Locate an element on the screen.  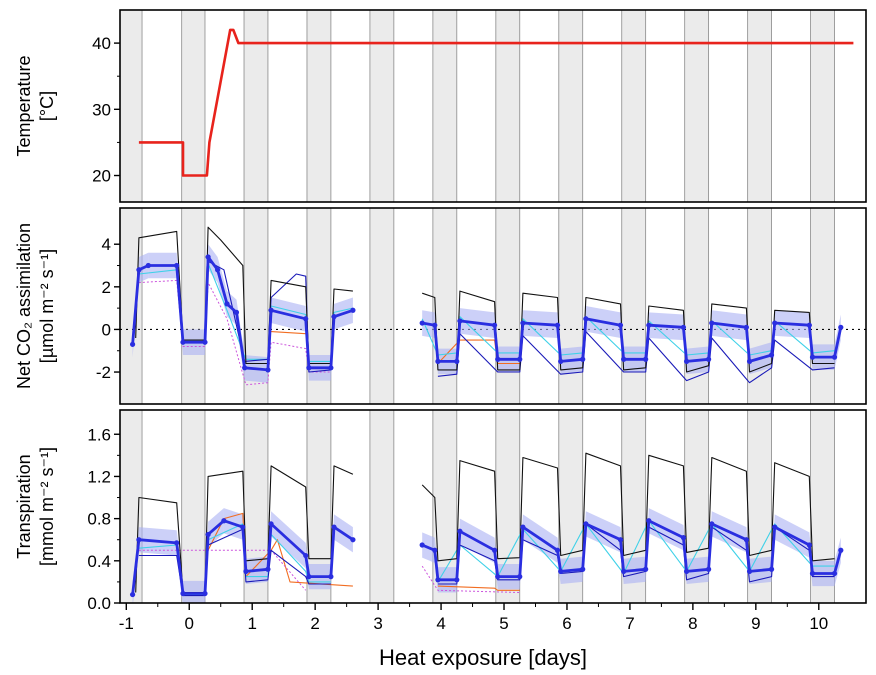
x-tick-label: 7 is located at coordinates (629, 623).